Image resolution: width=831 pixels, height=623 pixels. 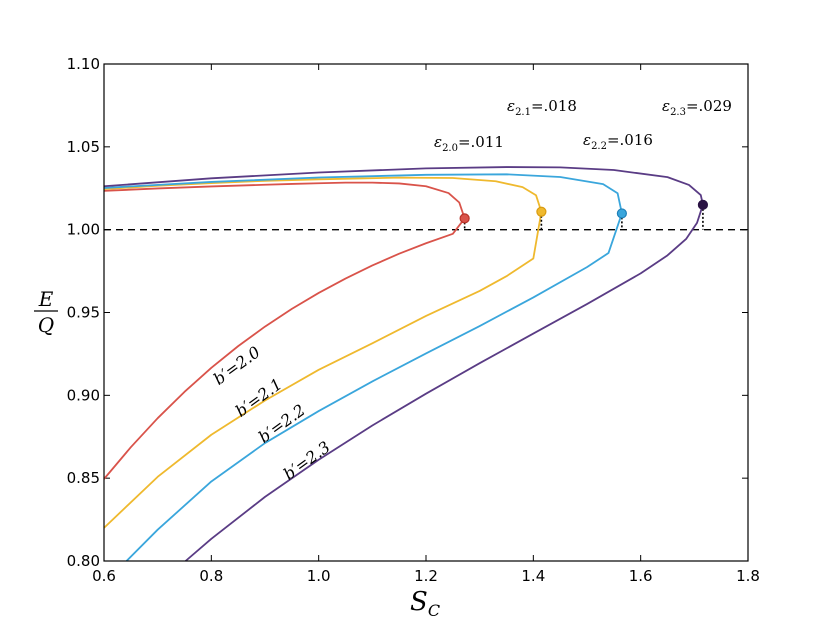 I want to click on x-tick-label: 1.2, so click(x=426, y=576).